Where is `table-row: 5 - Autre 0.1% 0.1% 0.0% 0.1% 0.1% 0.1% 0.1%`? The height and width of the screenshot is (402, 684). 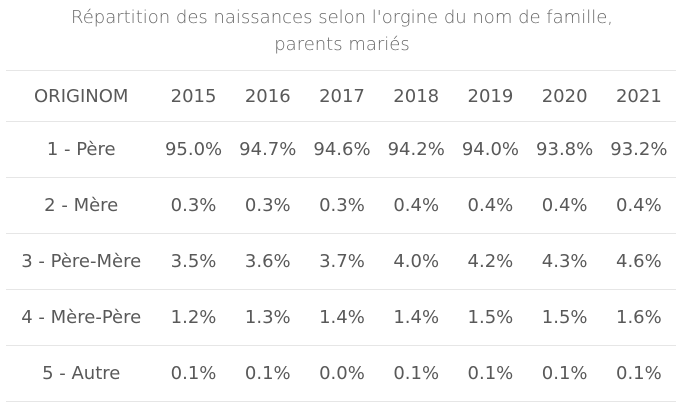 table-row: 5 - Autre 0.1% 0.1% 0.0% 0.1% 0.1% 0.1% 0.1% is located at coordinates (341, 373).